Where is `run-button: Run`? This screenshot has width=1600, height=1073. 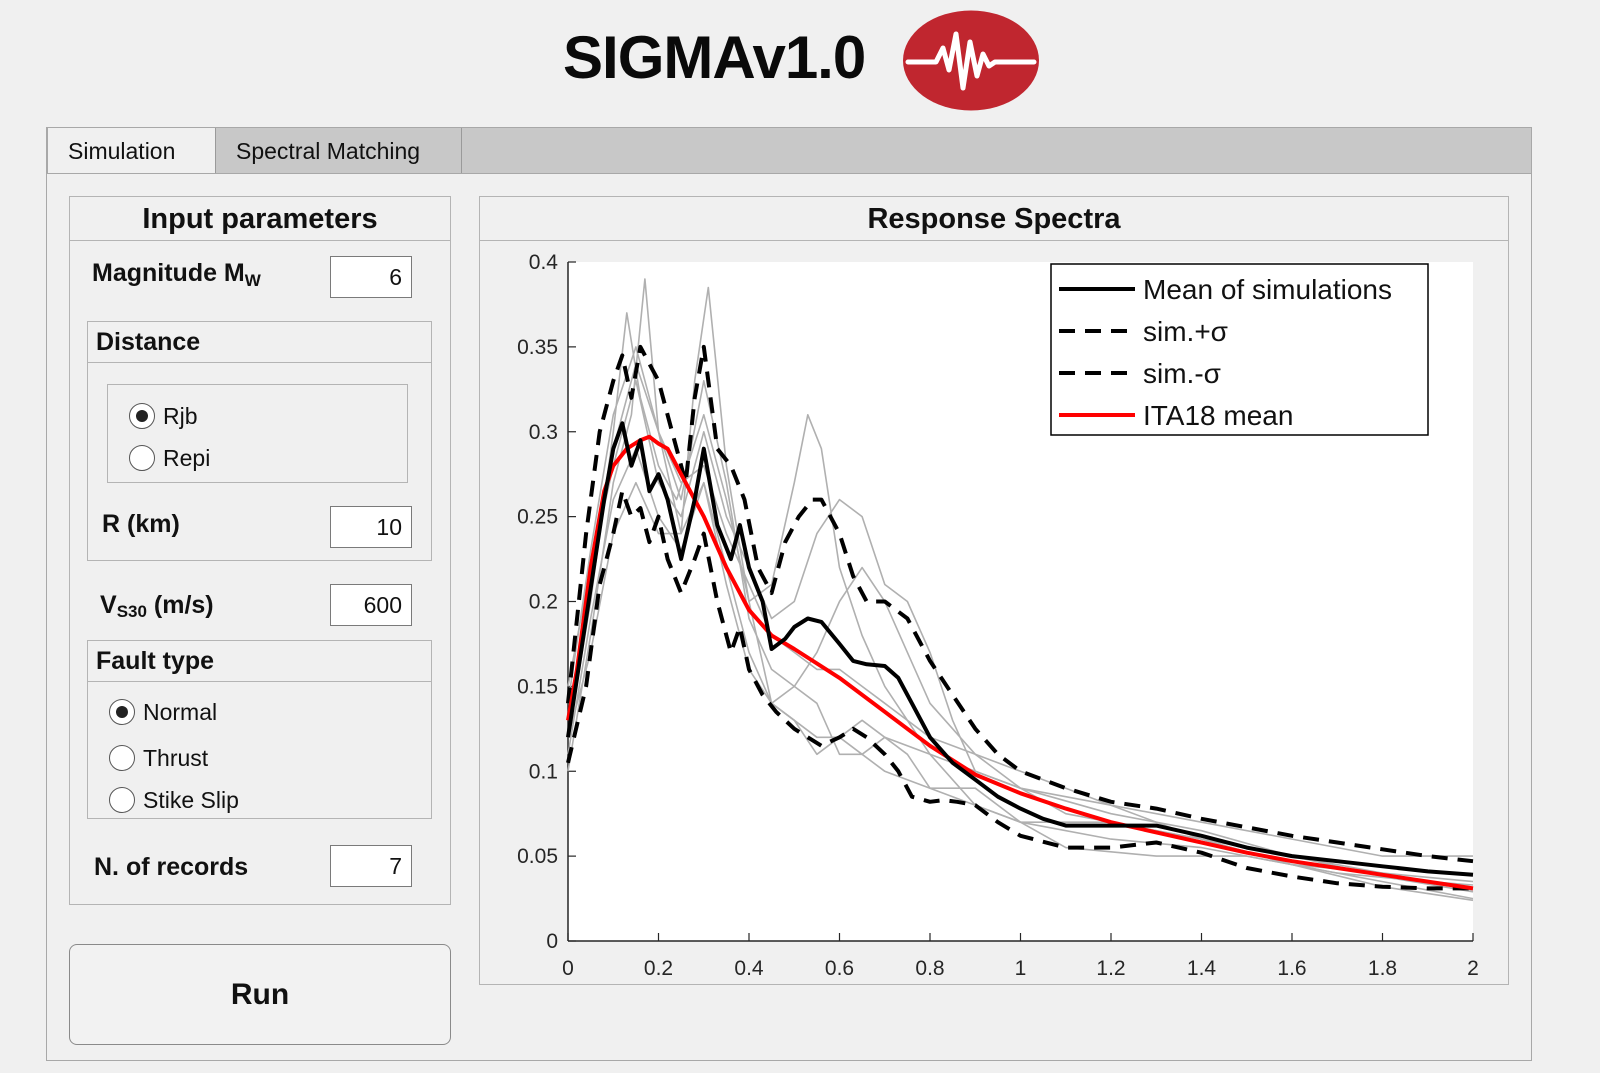
run-button: Run is located at coordinates (260, 994).